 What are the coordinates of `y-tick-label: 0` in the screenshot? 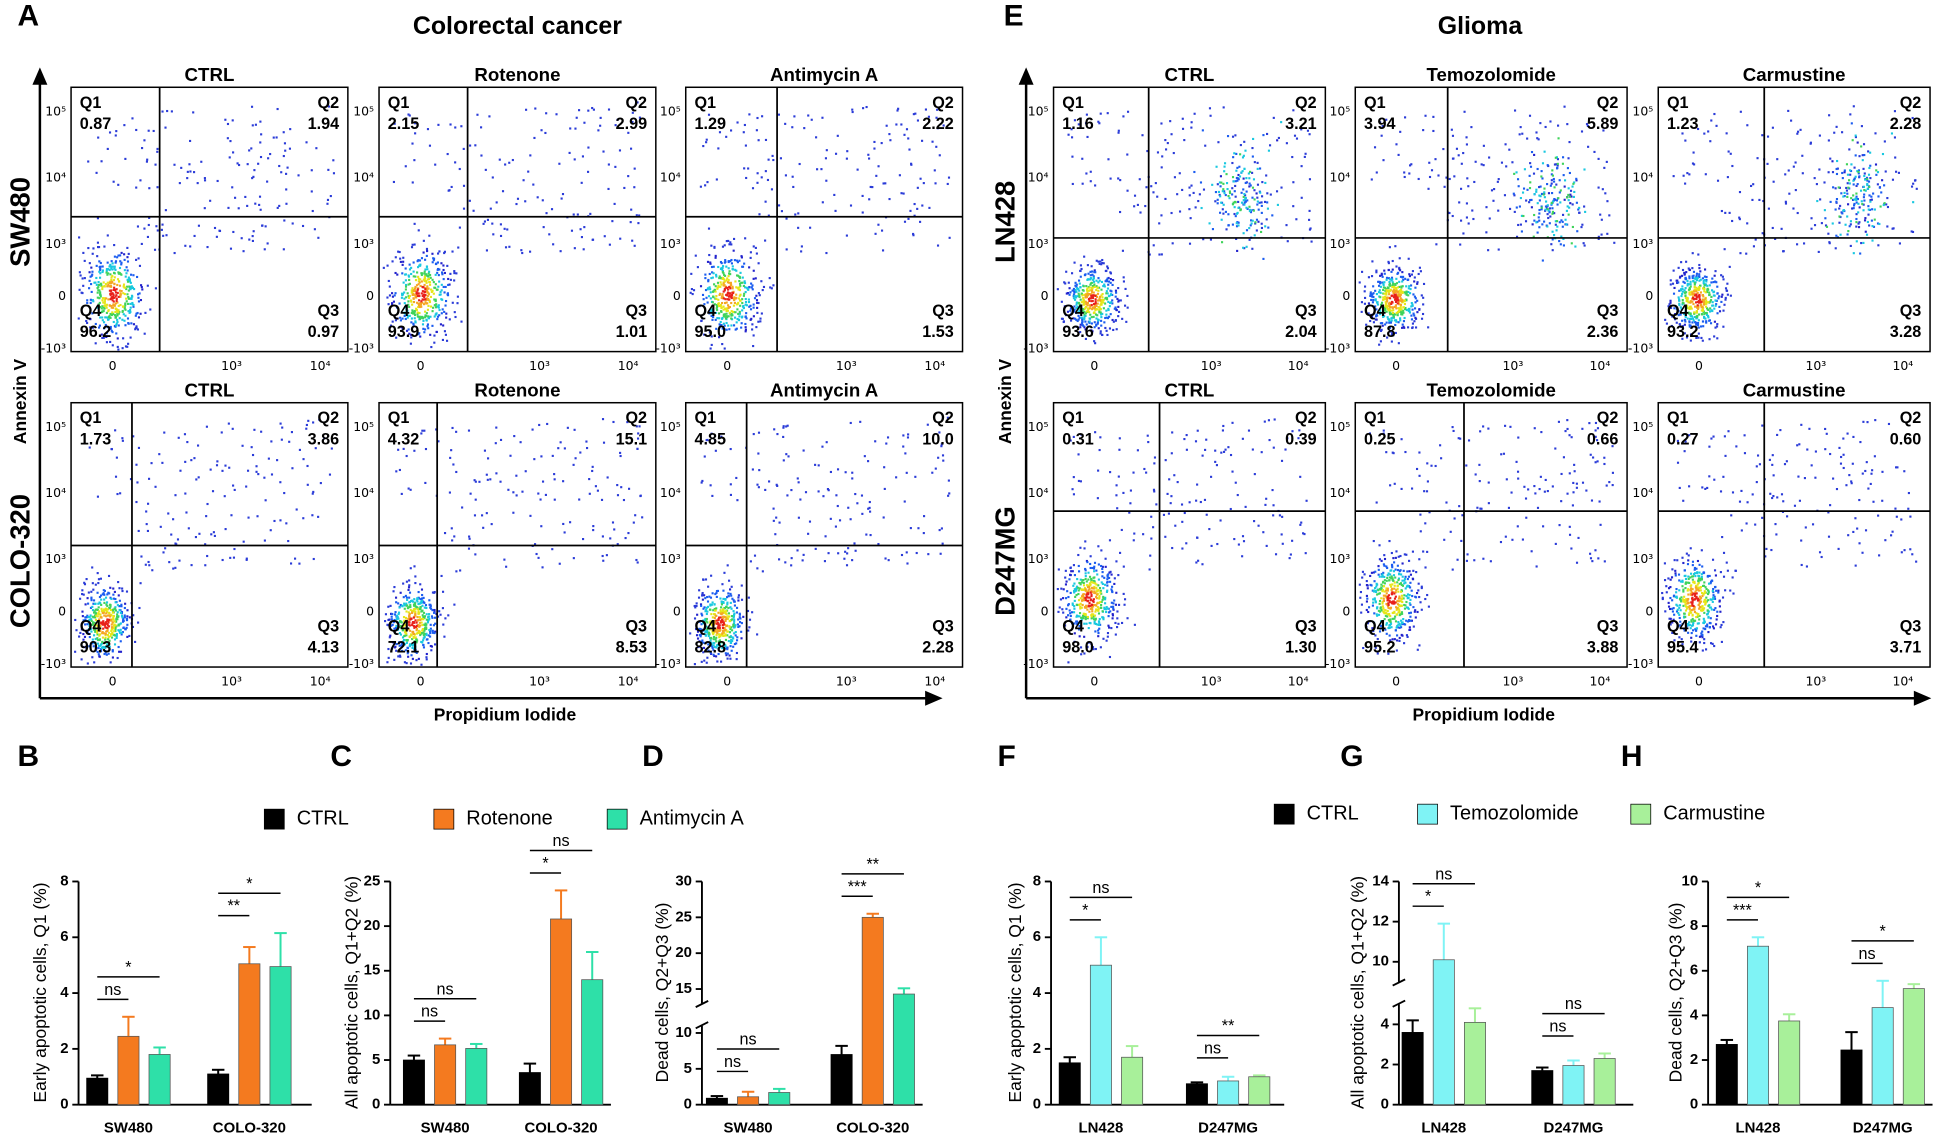 It's located at (1045, 295).